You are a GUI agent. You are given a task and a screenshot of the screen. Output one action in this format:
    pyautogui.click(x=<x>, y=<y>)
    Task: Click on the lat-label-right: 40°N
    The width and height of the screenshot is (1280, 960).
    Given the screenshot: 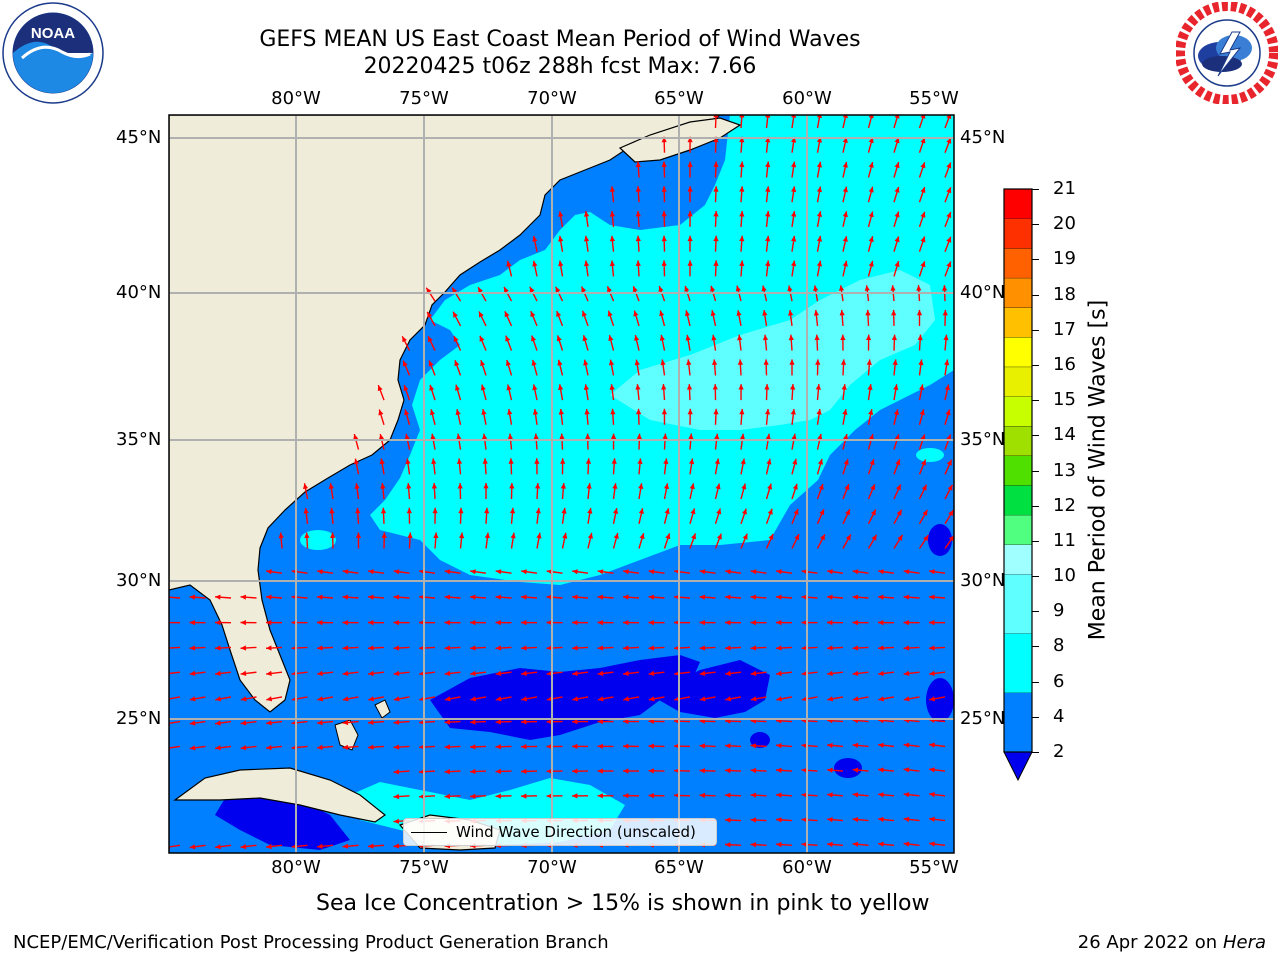 What is the action you would take?
    pyautogui.click(x=983, y=292)
    